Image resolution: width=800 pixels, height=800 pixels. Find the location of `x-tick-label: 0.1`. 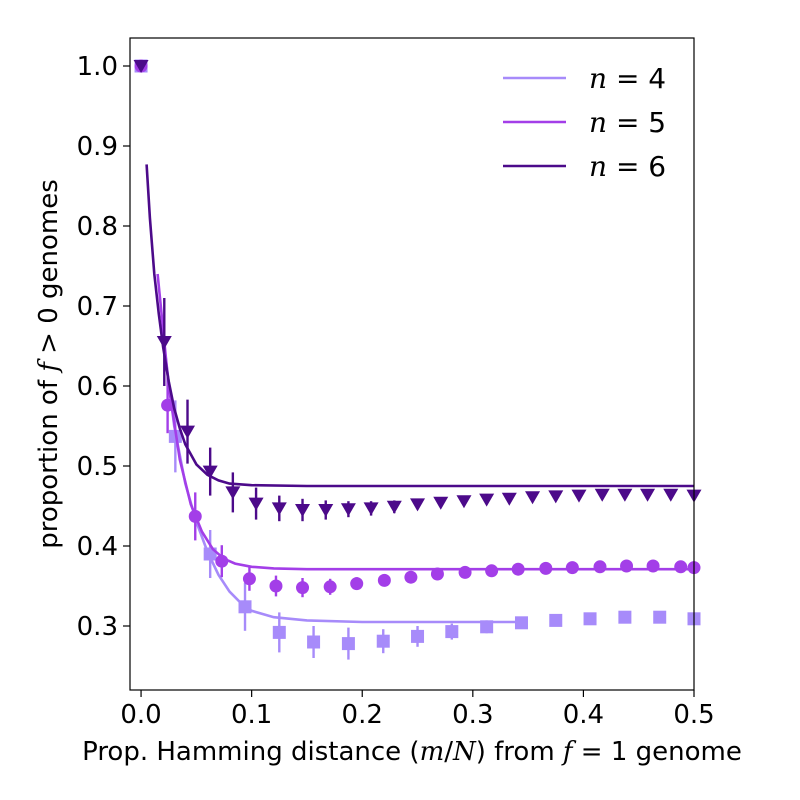

x-tick-label: 0.1 is located at coordinates (251, 715).